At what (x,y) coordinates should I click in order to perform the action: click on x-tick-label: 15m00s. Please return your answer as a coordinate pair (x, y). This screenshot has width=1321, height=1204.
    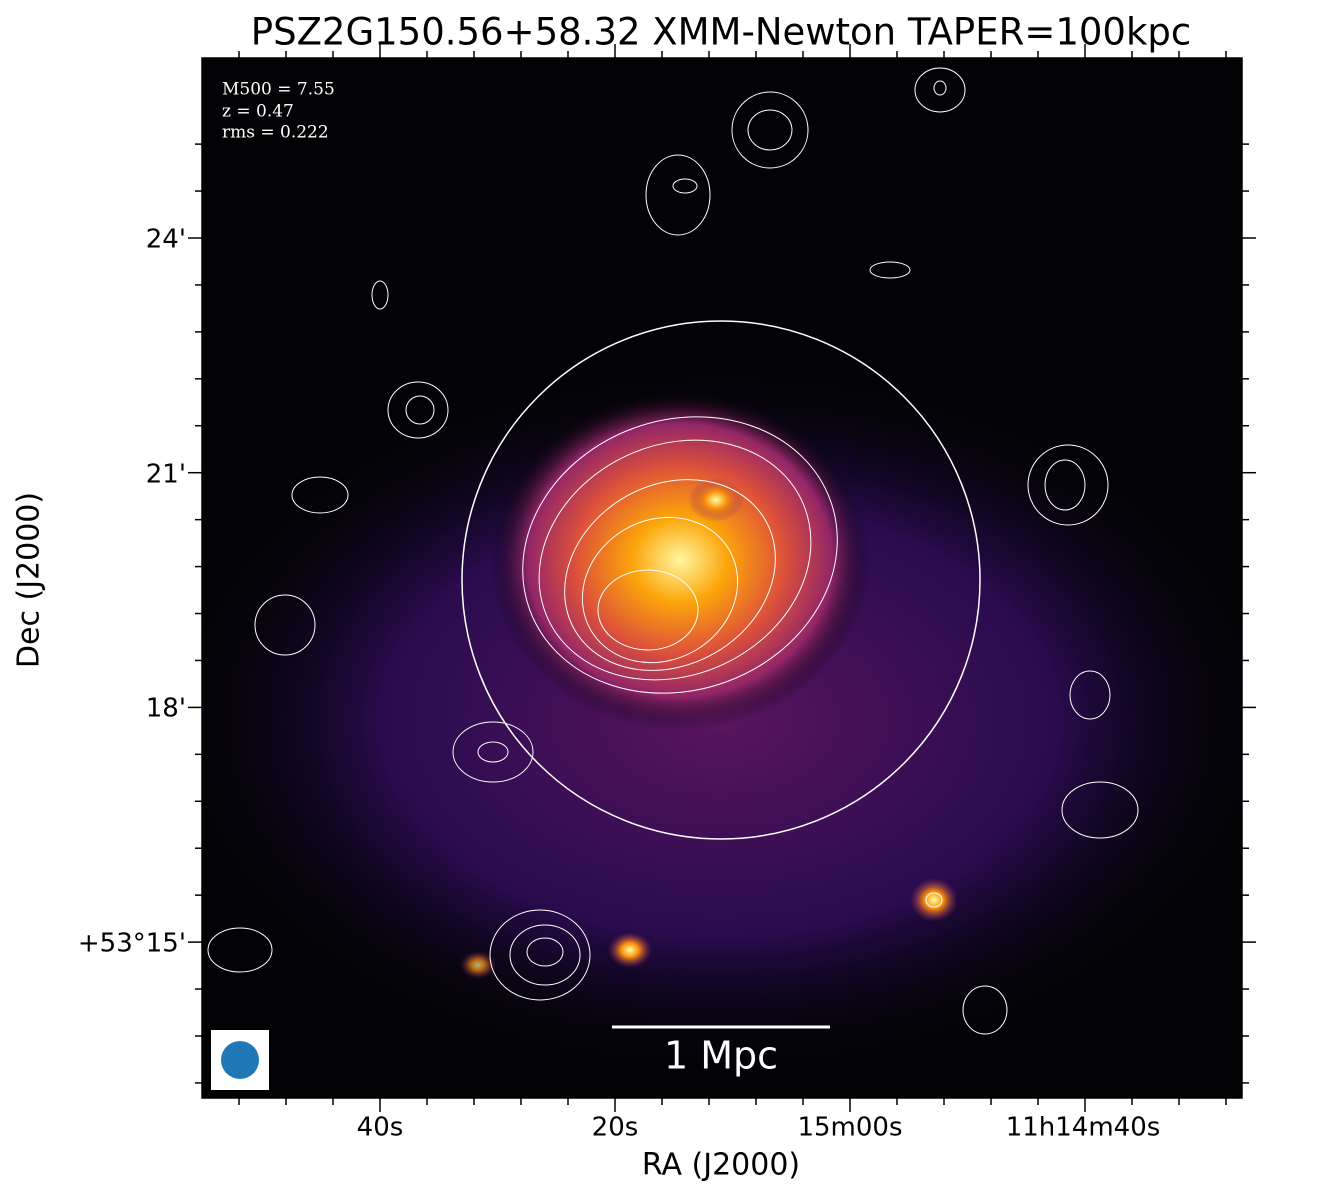
    Looking at the image, I should click on (849, 1128).